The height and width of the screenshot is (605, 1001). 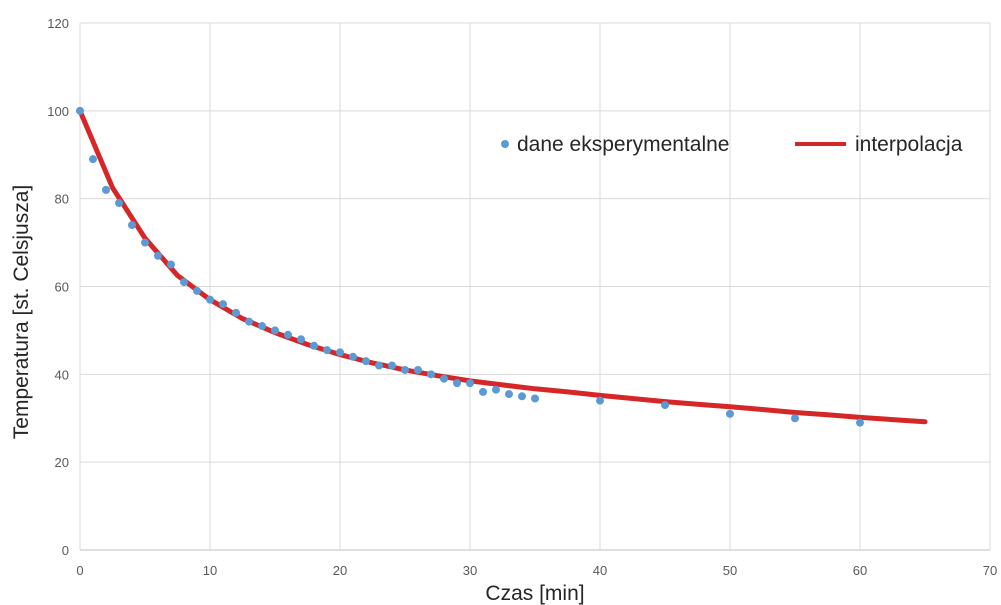 What do you see at coordinates (623, 144) in the screenshot?
I see `legend-label-experimental: dane eksperymentalne` at bounding box center [623, 144].